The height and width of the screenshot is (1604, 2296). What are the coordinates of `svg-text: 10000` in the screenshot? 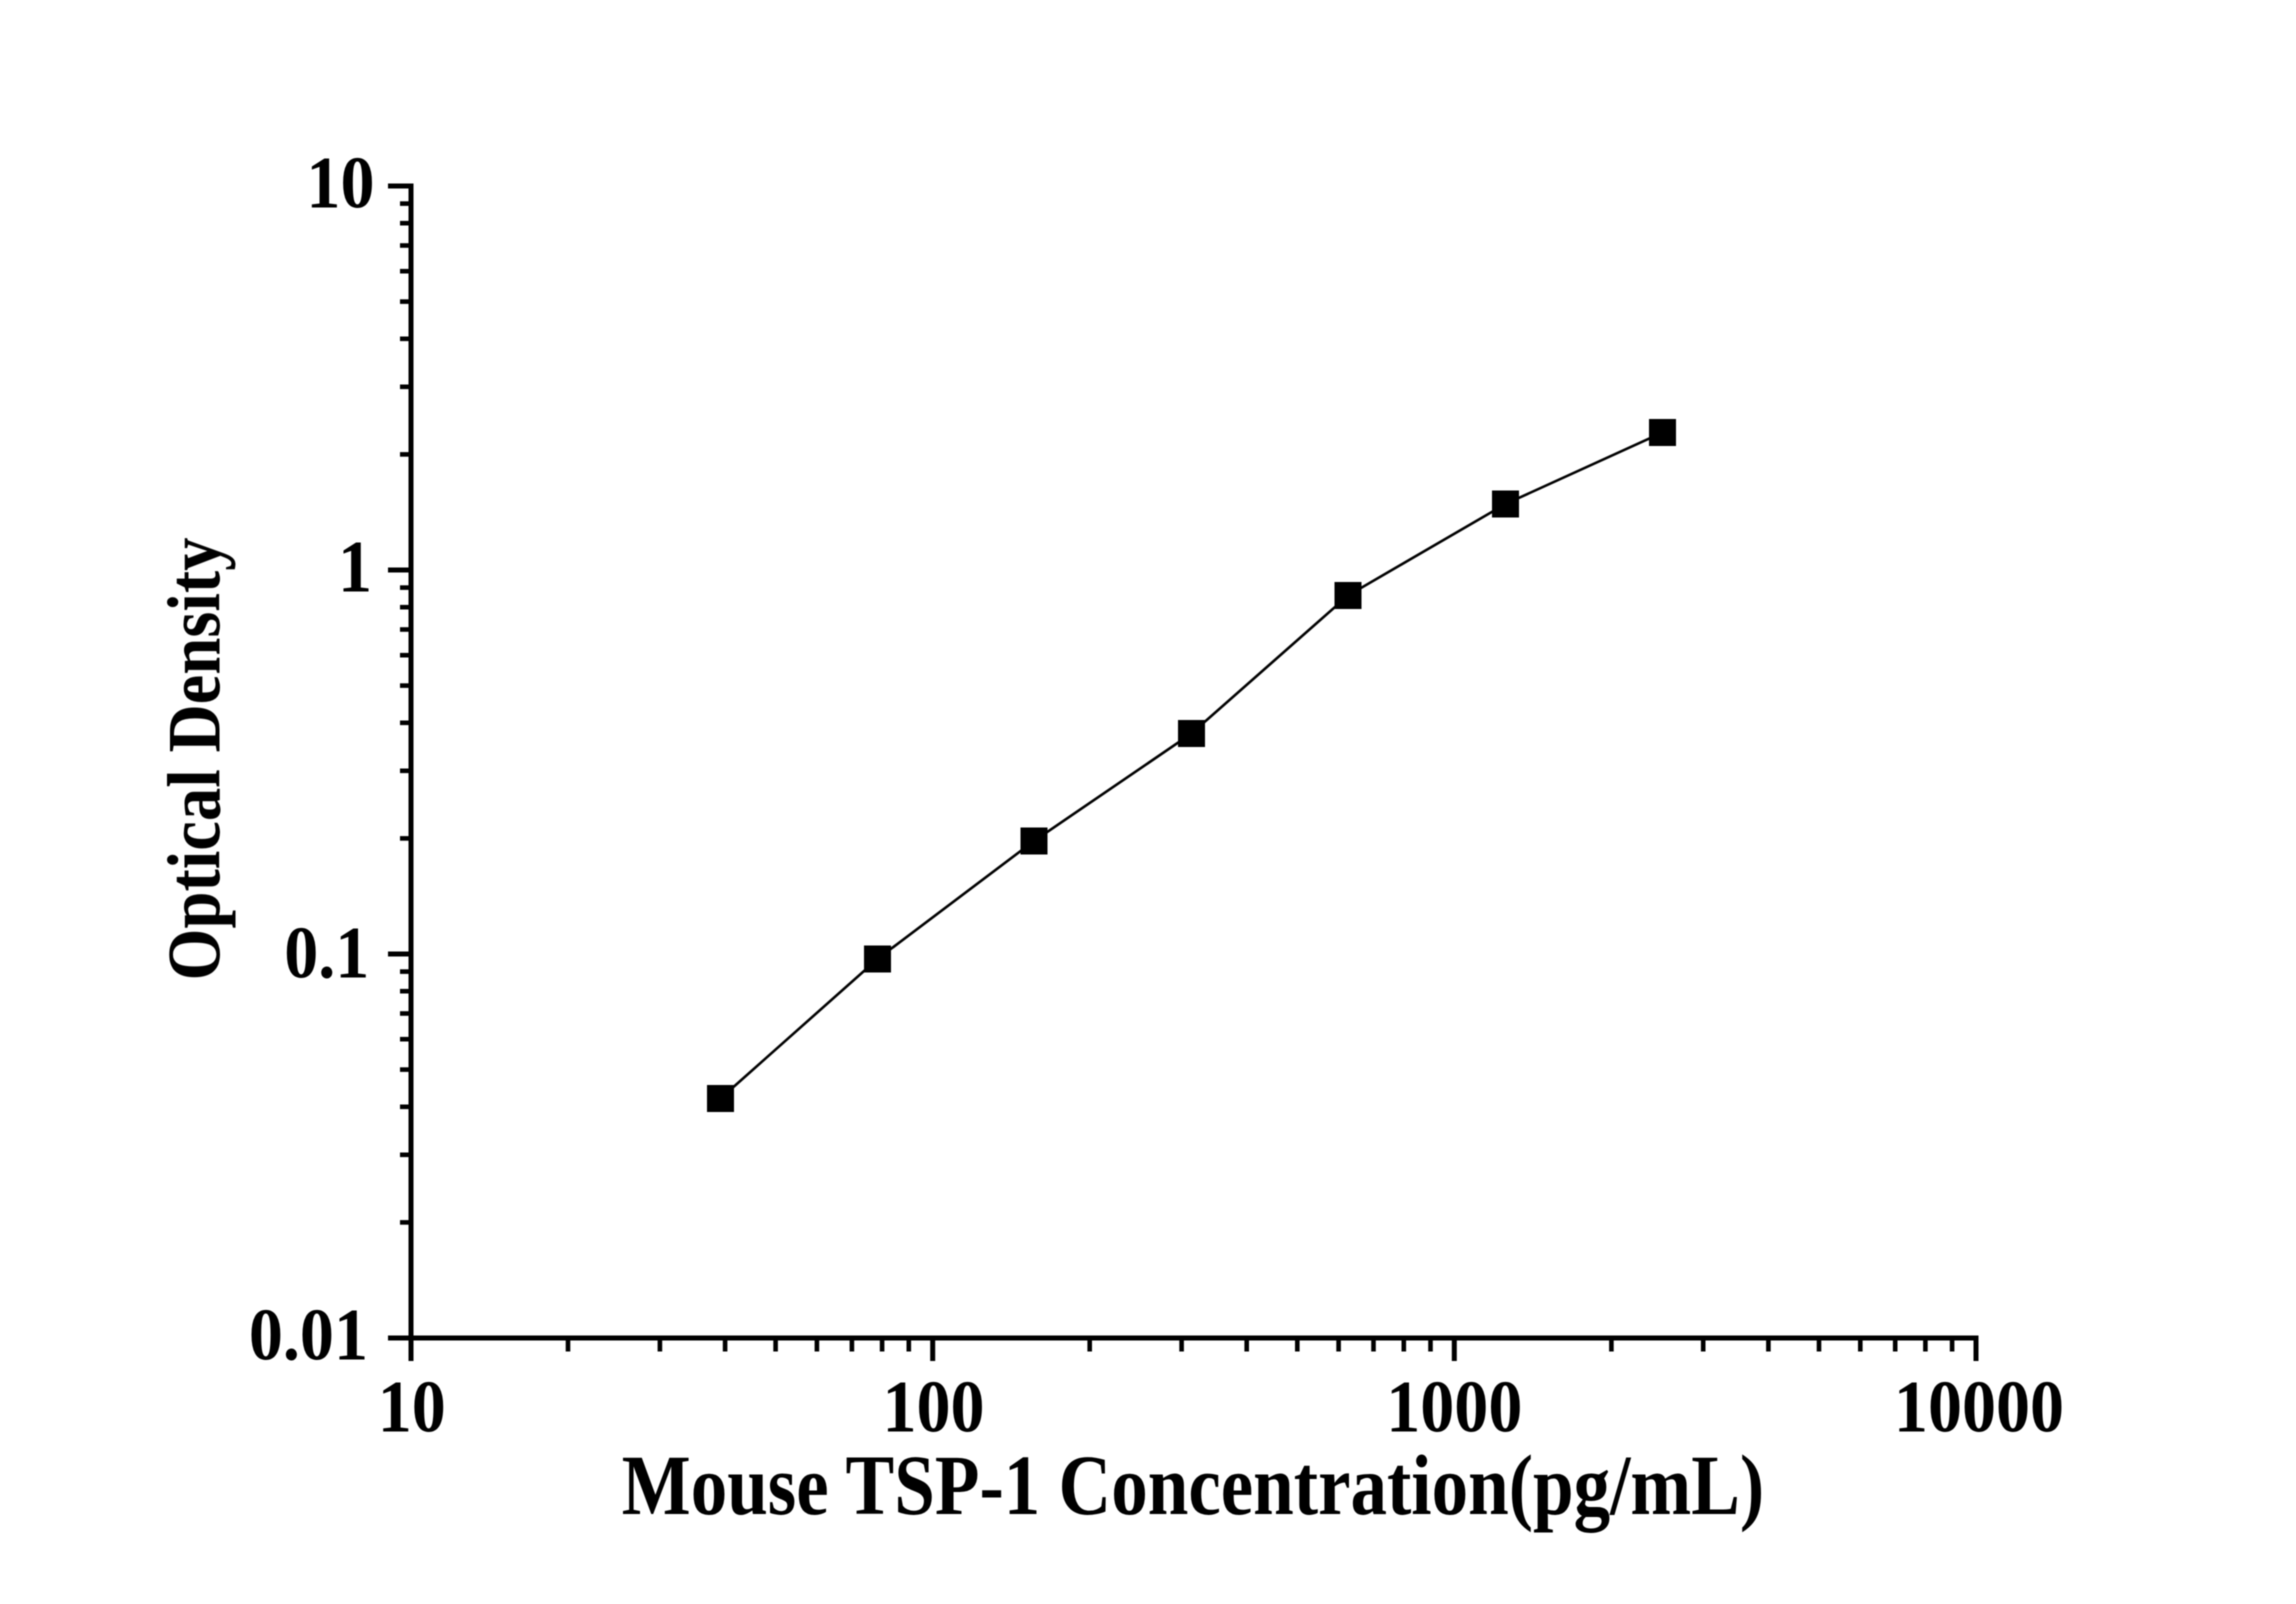 It's located at (1979, 1407).